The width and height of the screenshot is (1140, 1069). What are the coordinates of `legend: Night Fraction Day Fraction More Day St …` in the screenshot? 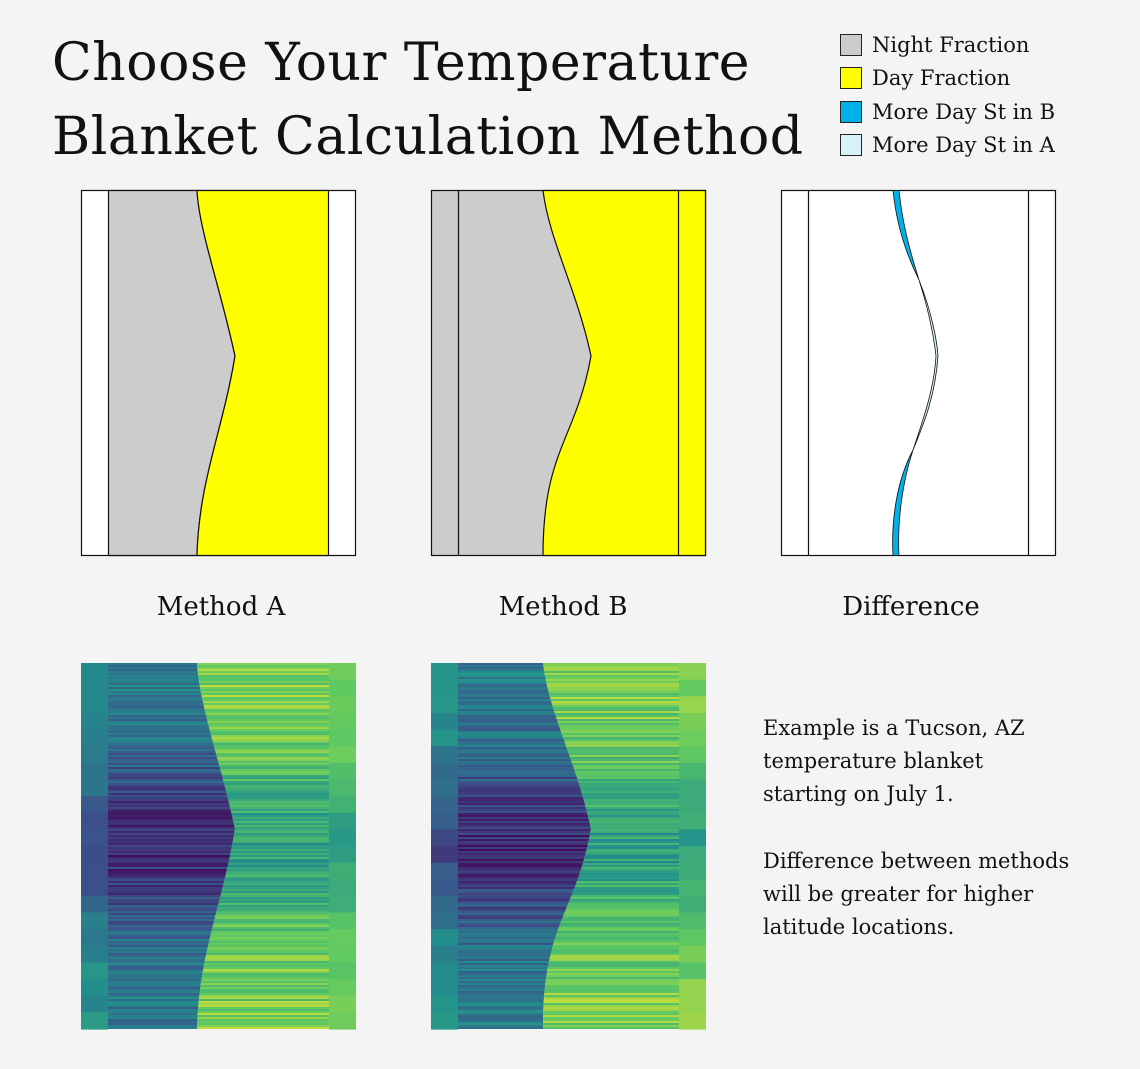 It's located at (947, 95).